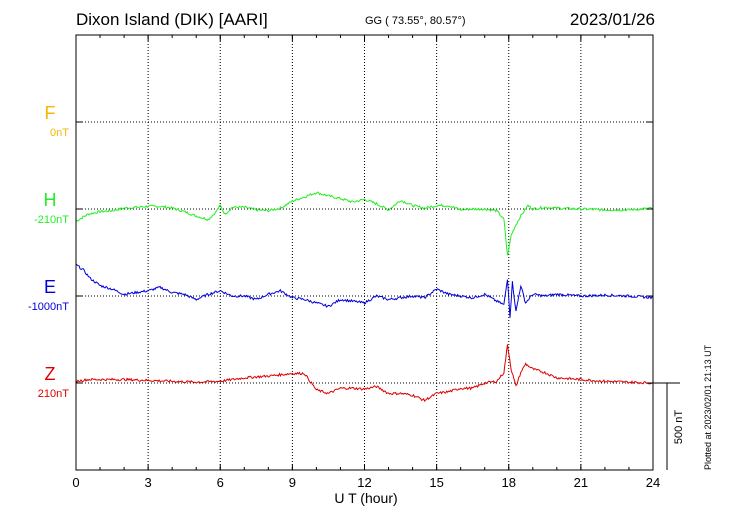 The height and width of the screenshot is (520, 730). Describe the element at coordinates (364, 223) in the screenshot. I see `series-line-H` at that location.